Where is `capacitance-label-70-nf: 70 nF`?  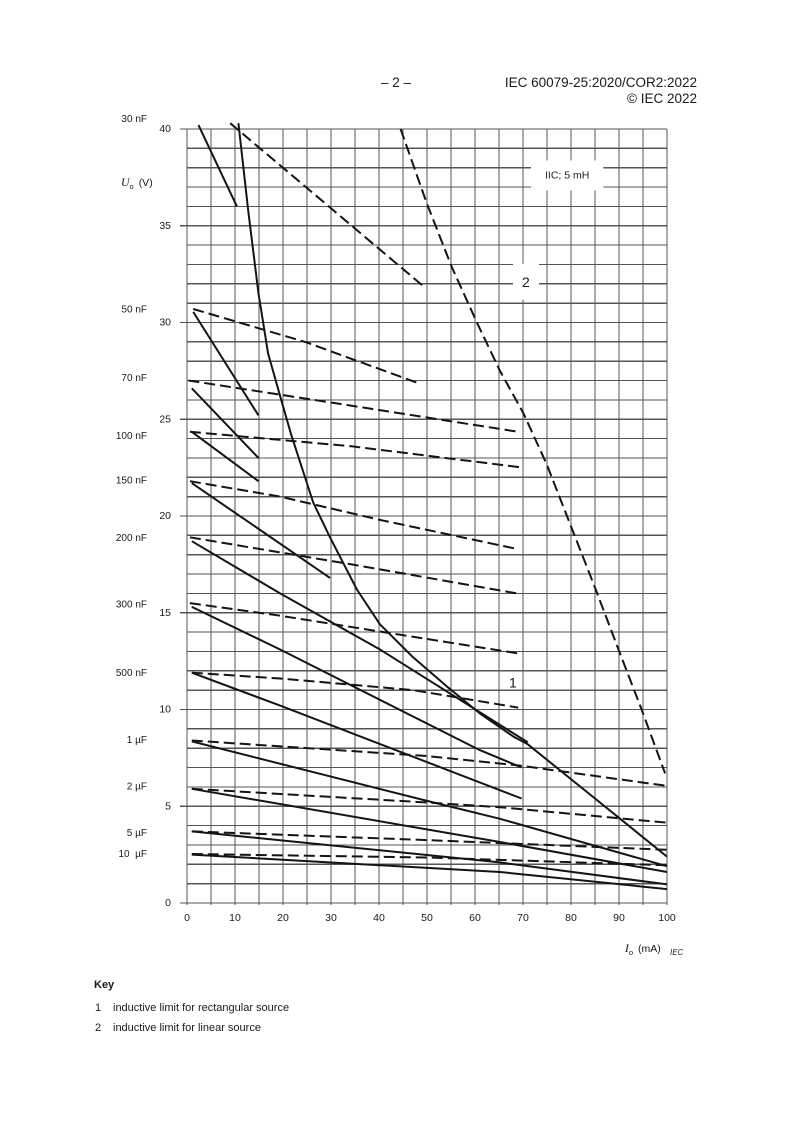
capacitance-label-70-nf: 70 nF is located at coordinates (134, 378).